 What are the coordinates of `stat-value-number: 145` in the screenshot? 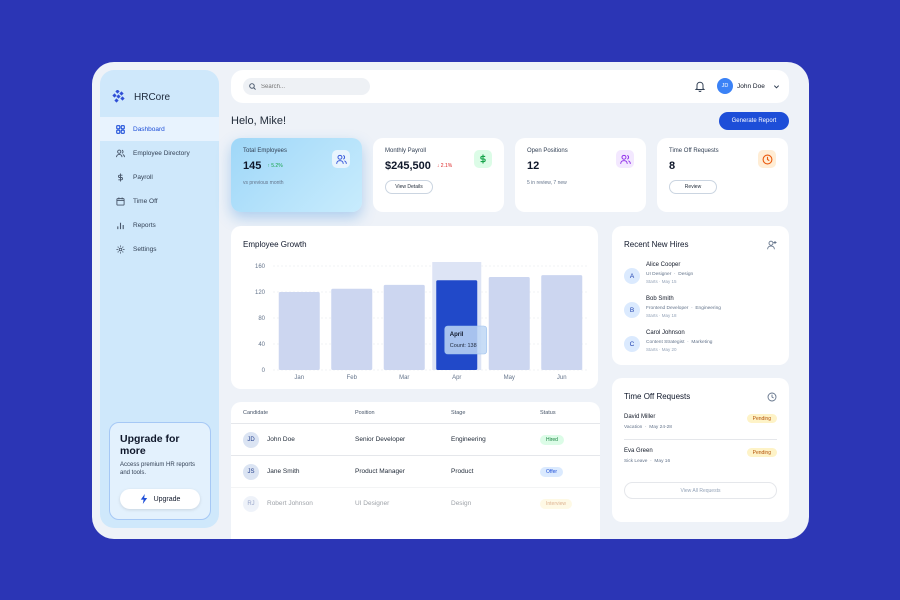 It's located at (252, 166).